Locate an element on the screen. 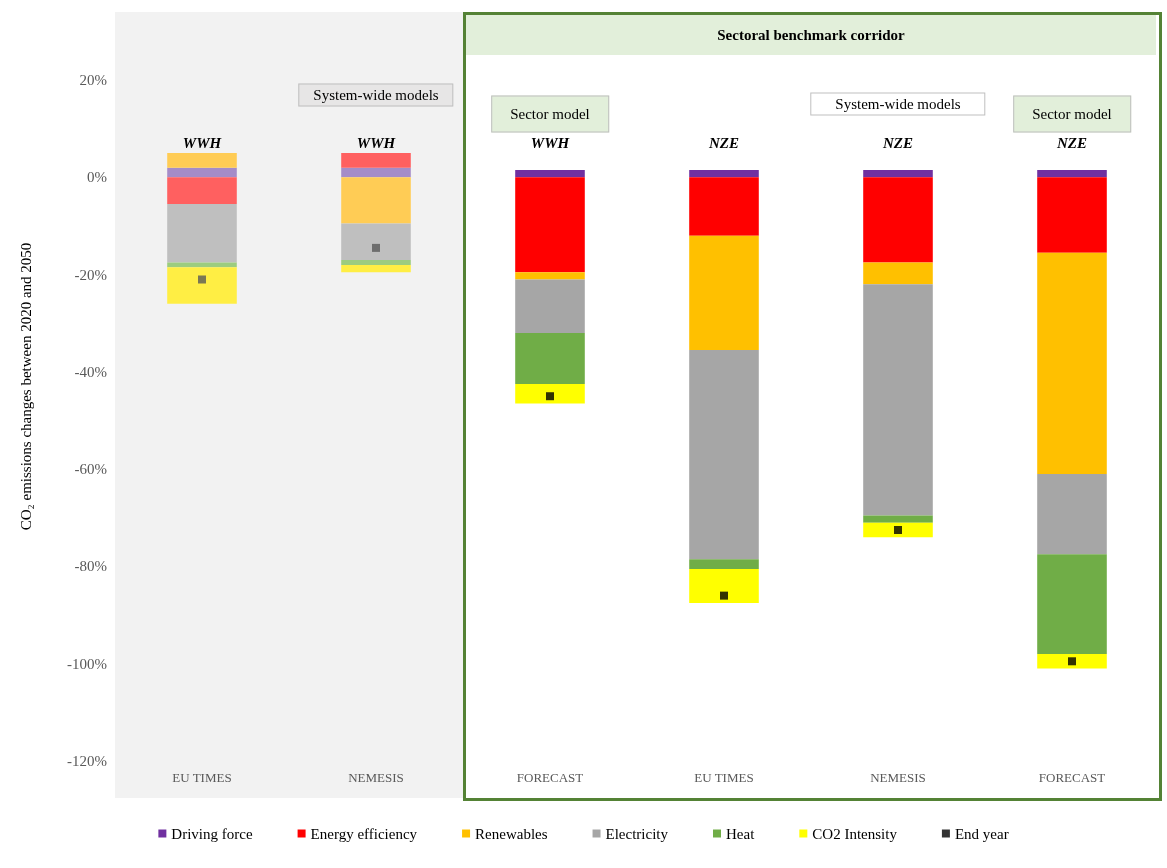  legend-label: Heat is located at coordinates (741, 833).